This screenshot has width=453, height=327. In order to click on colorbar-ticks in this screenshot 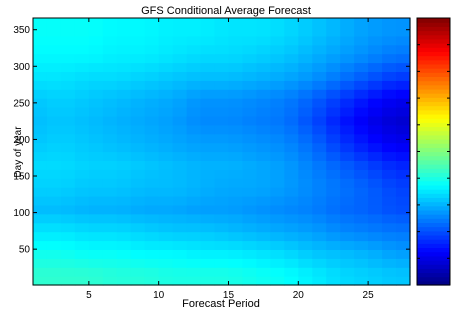, I will do `click(433, 151)`.